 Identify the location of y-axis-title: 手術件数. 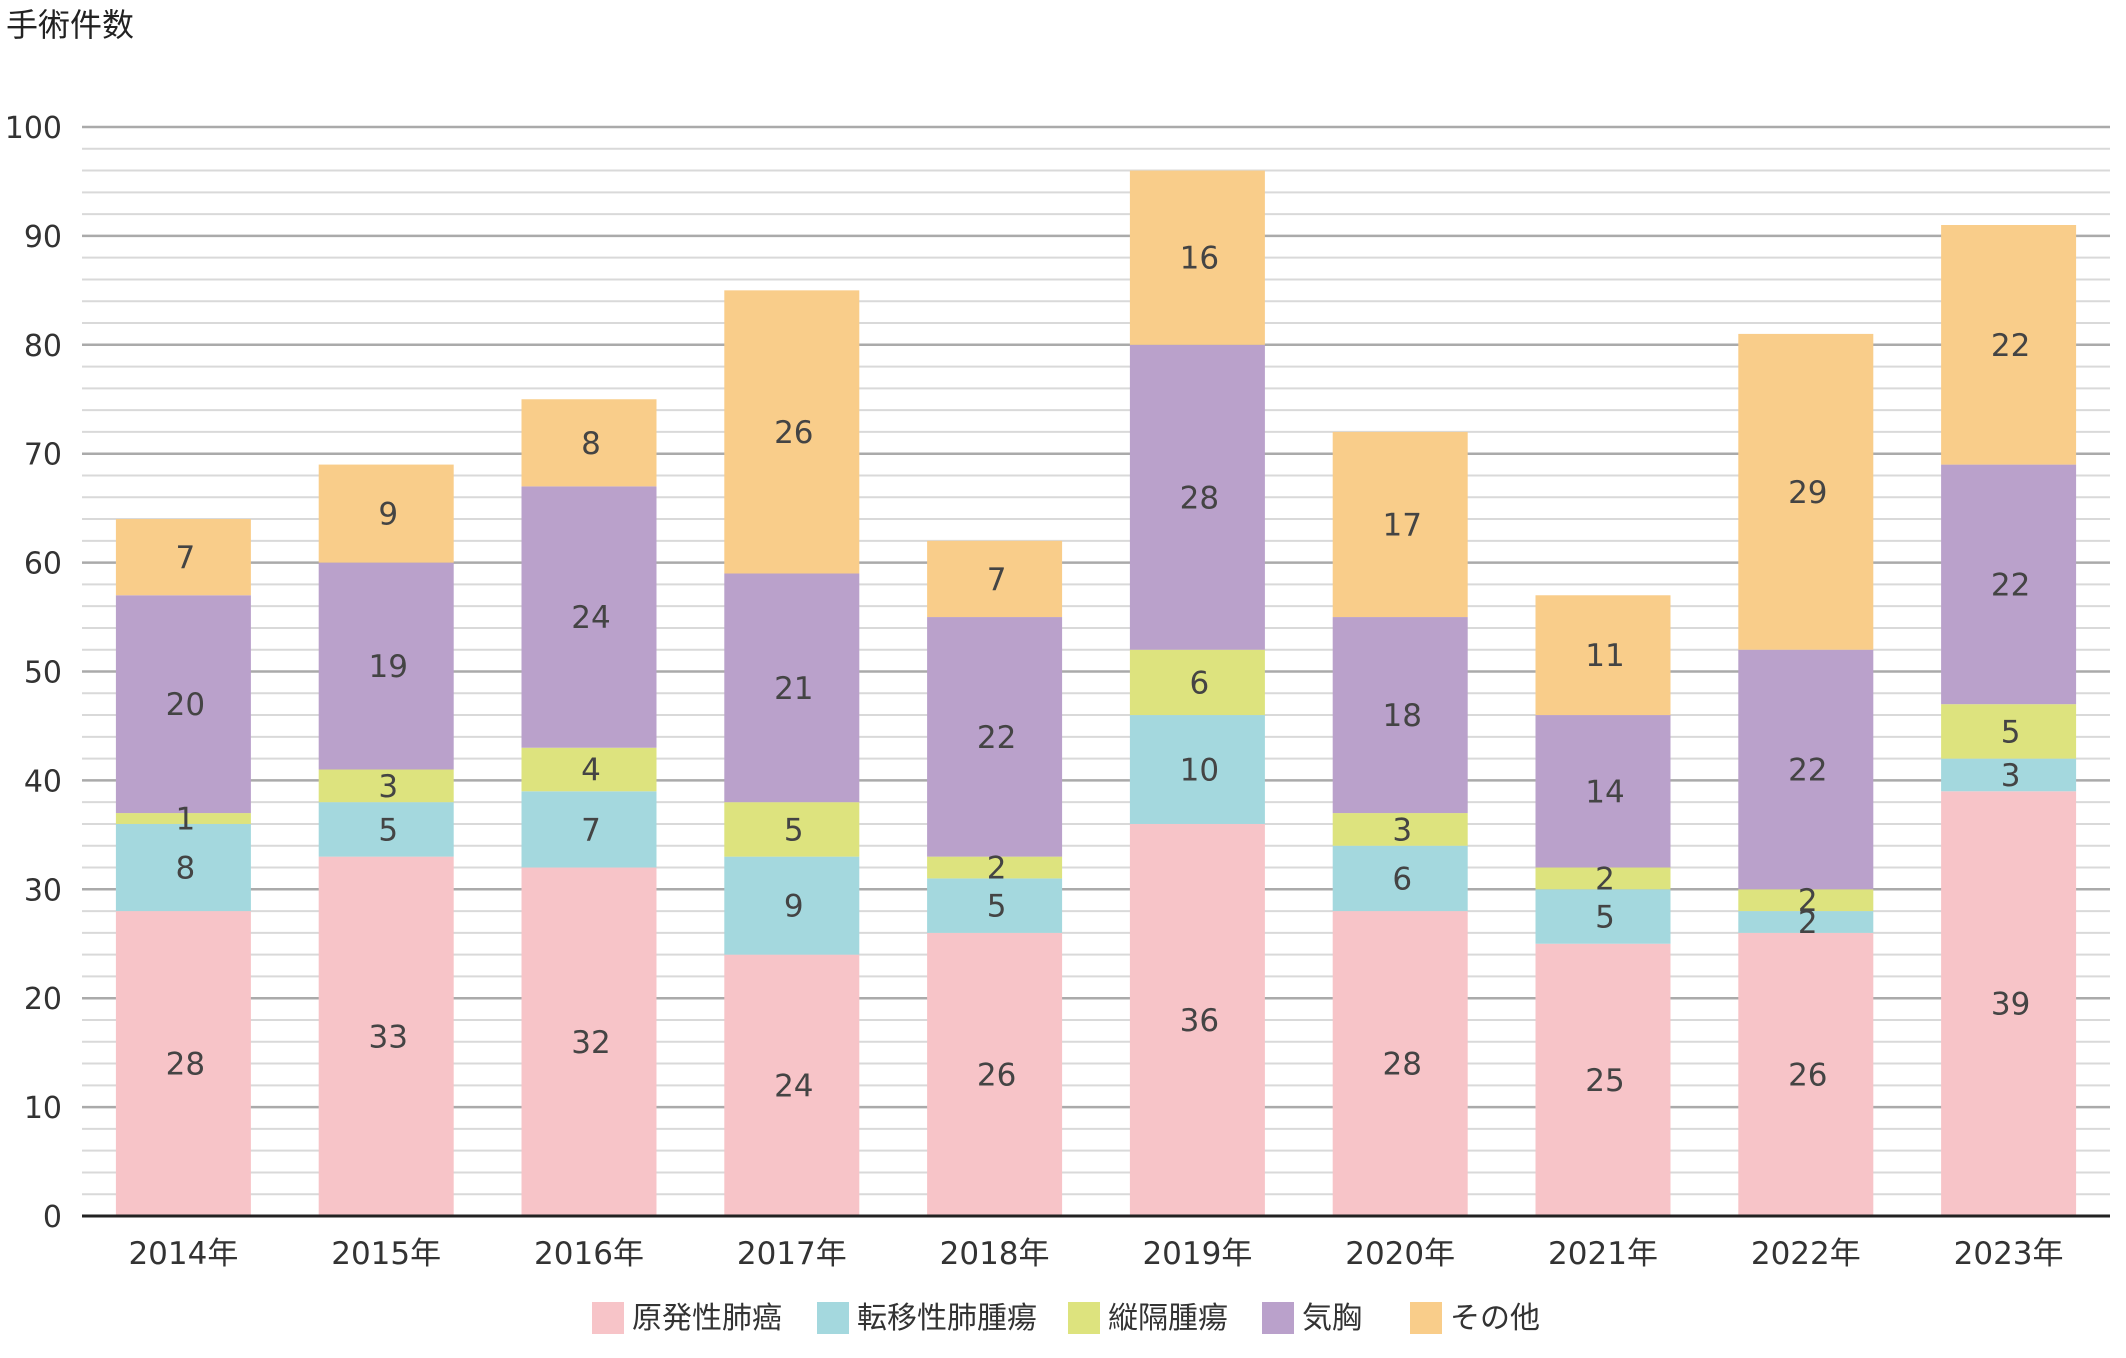
(70, 25).